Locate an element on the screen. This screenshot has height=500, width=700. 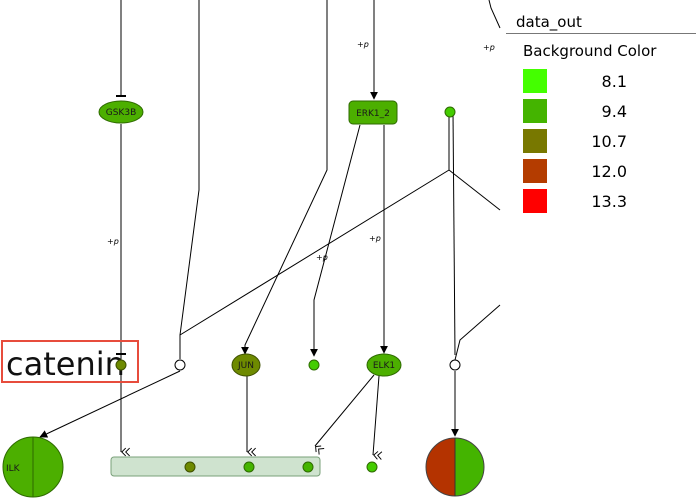
edge-elk1-to-complex is located at coordinates (344, 414).